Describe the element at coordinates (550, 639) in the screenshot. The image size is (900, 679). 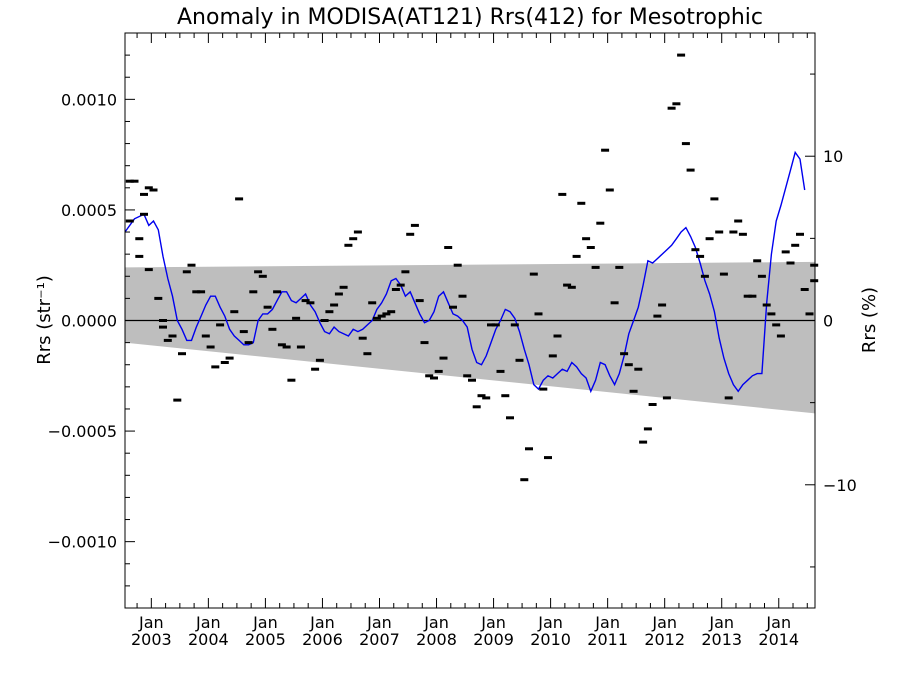
I see `x-tick-label-year: 2010` at that location.